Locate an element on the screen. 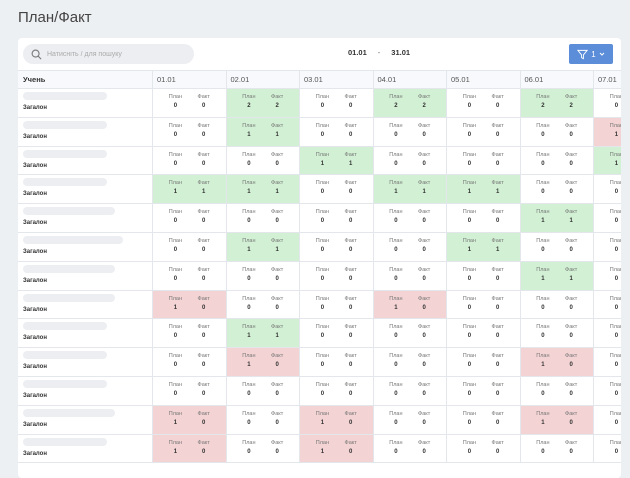 The height and width of the screenshot is (478, 630). column-header-day: 01.01 is located at coordinates (189, 79).